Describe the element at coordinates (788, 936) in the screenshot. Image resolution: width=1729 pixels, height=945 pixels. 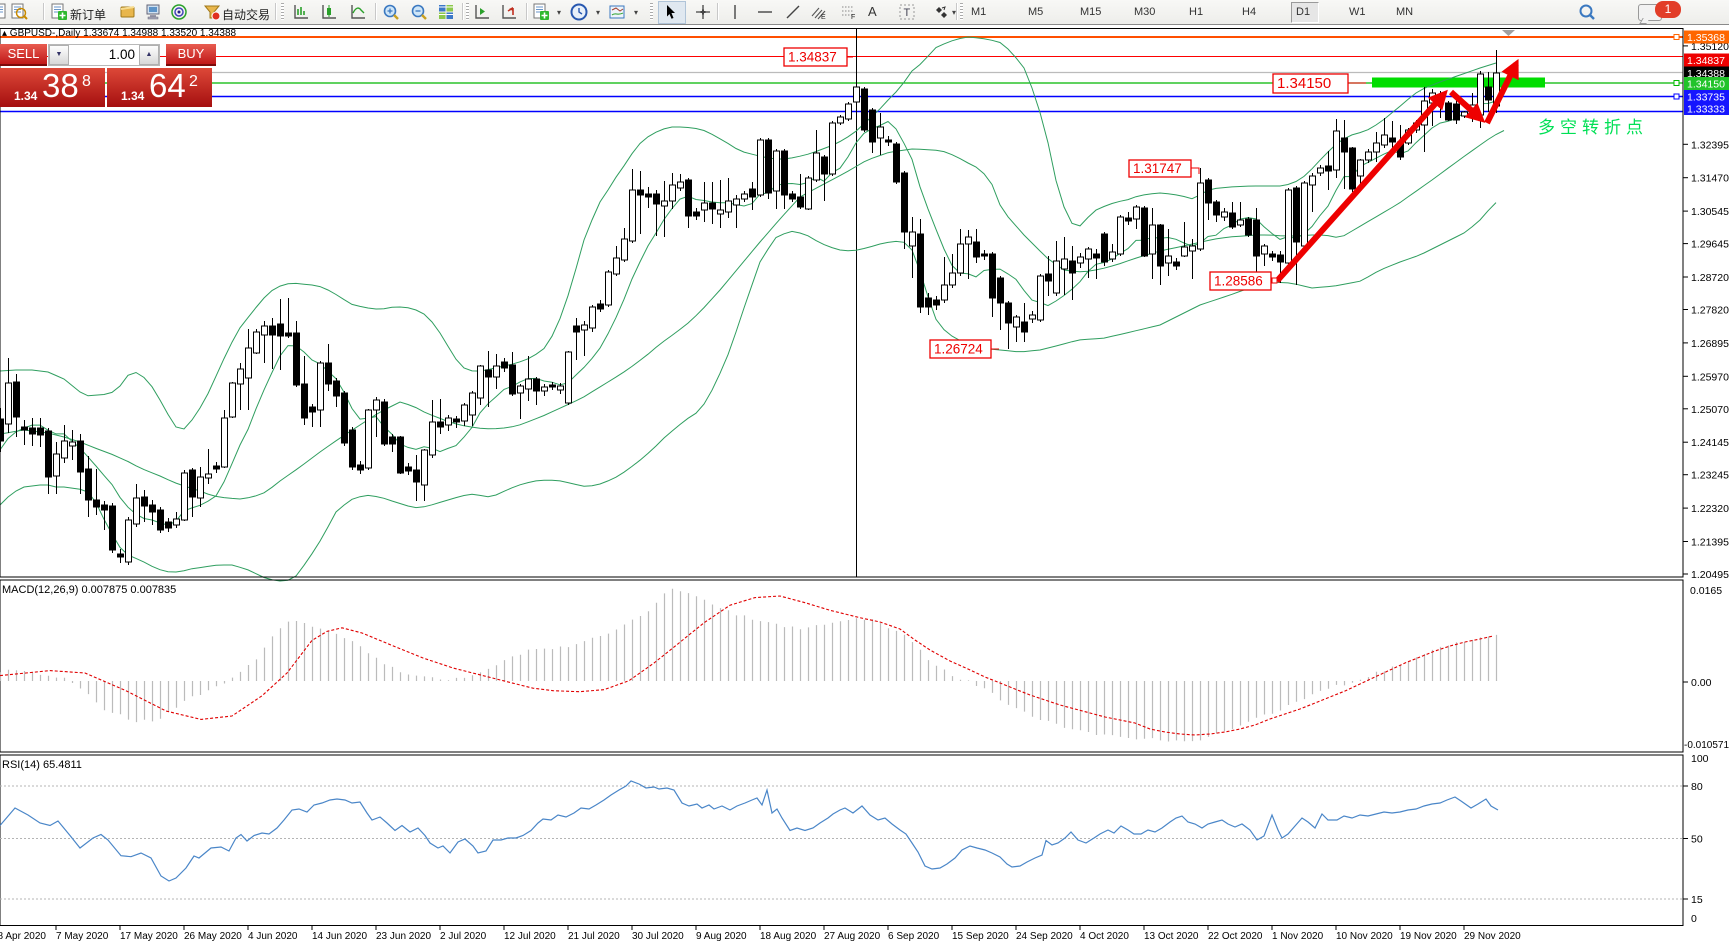
I see `svg-text: 18 Aug 2020` at that location.